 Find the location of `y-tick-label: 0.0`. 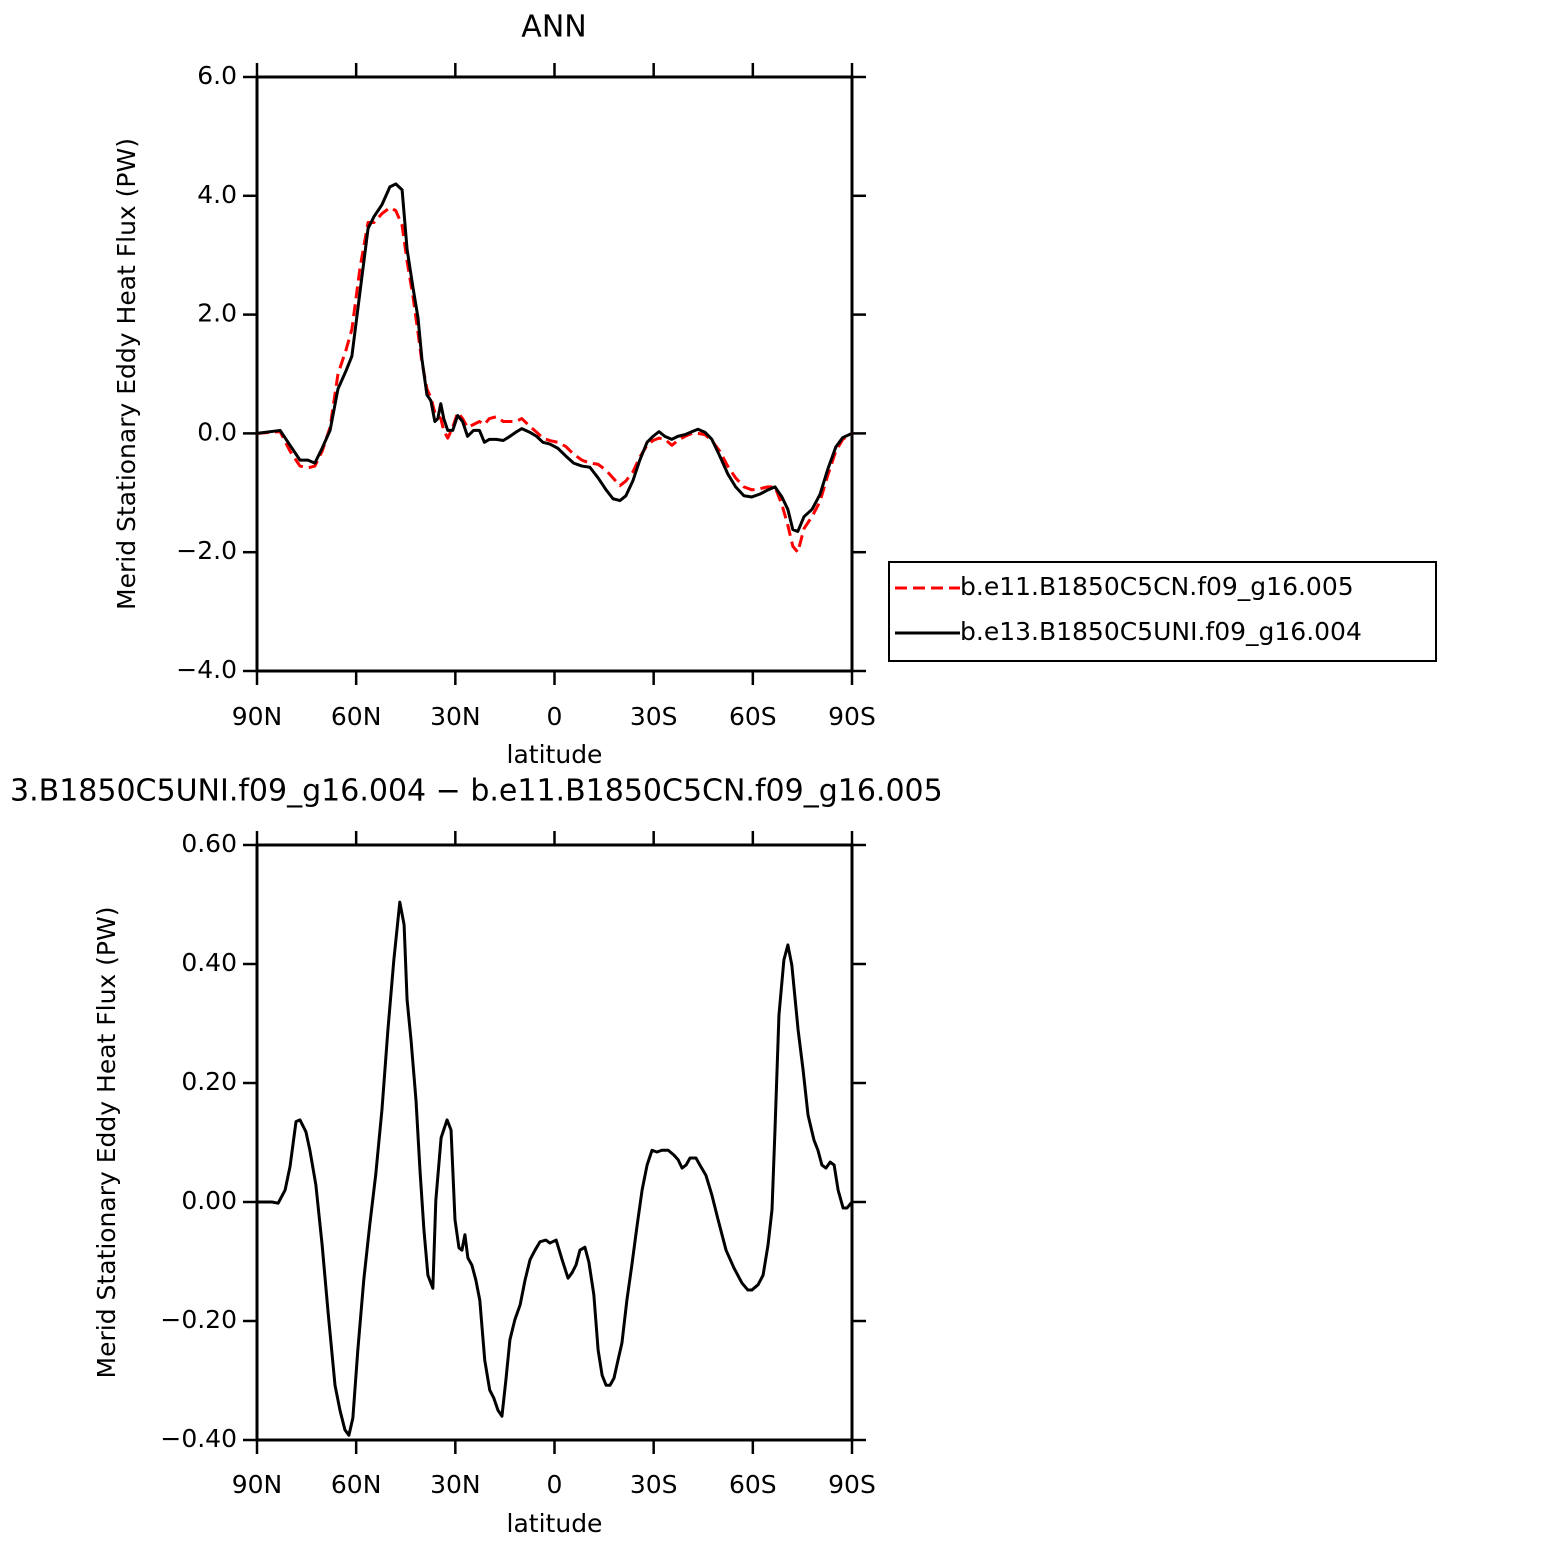

y-tick-label: 0.0 is located at coordinates (217, 431).